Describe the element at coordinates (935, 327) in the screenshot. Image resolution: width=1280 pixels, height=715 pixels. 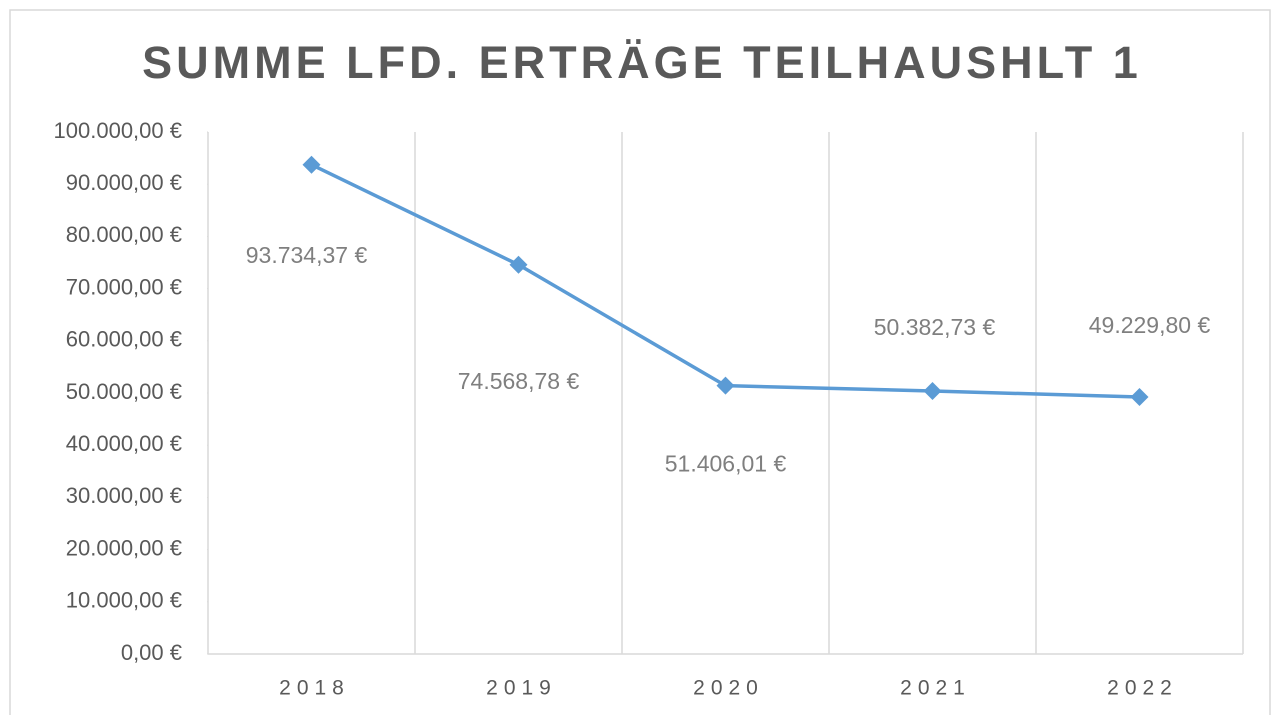
I see `data-label: 50.382,73 €` at that location.